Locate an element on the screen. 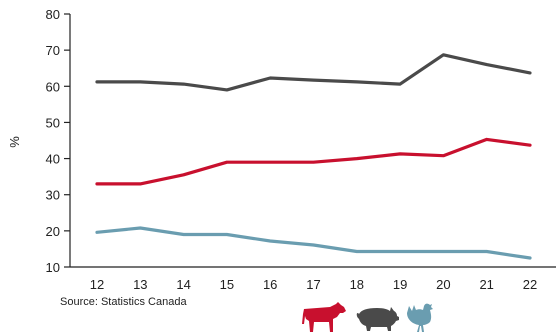 Image resolution: width=558 pixels, height=335 pixels. y-axis-ticks: 10 20 30 40 50 60 70 80 is located at coordinates (58, 141).